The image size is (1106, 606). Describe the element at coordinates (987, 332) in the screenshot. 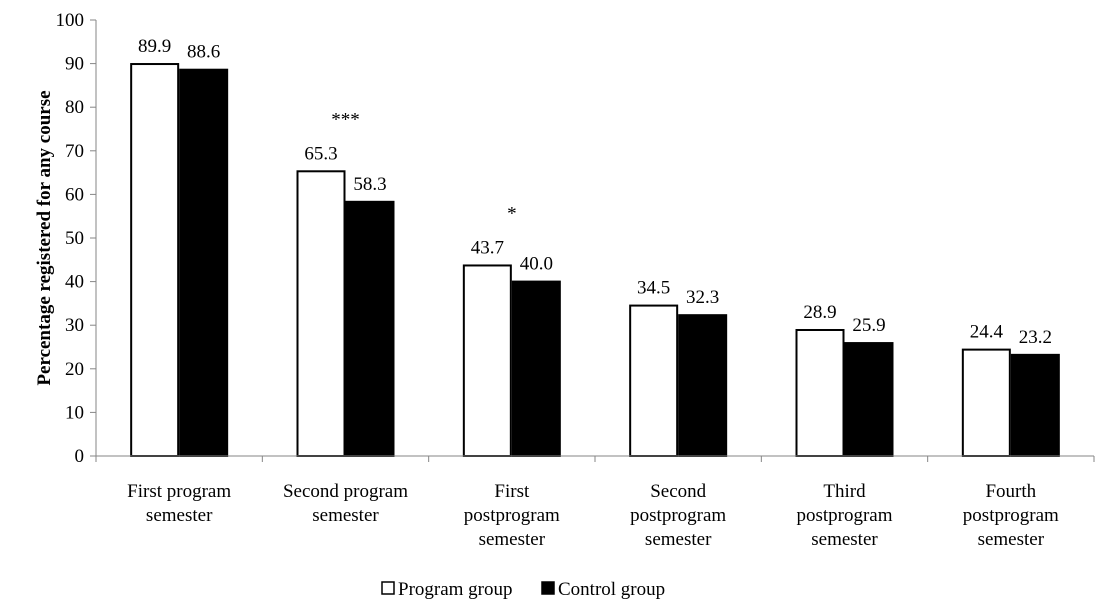

I see `data-label: 24.4` at that location.